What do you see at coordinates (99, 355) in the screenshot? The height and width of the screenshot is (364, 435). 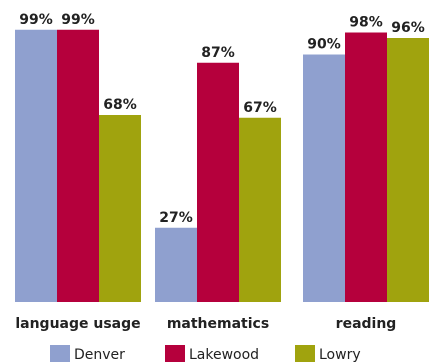 I see `legend-label-denver: Denver` at bounding box center [99, 355].